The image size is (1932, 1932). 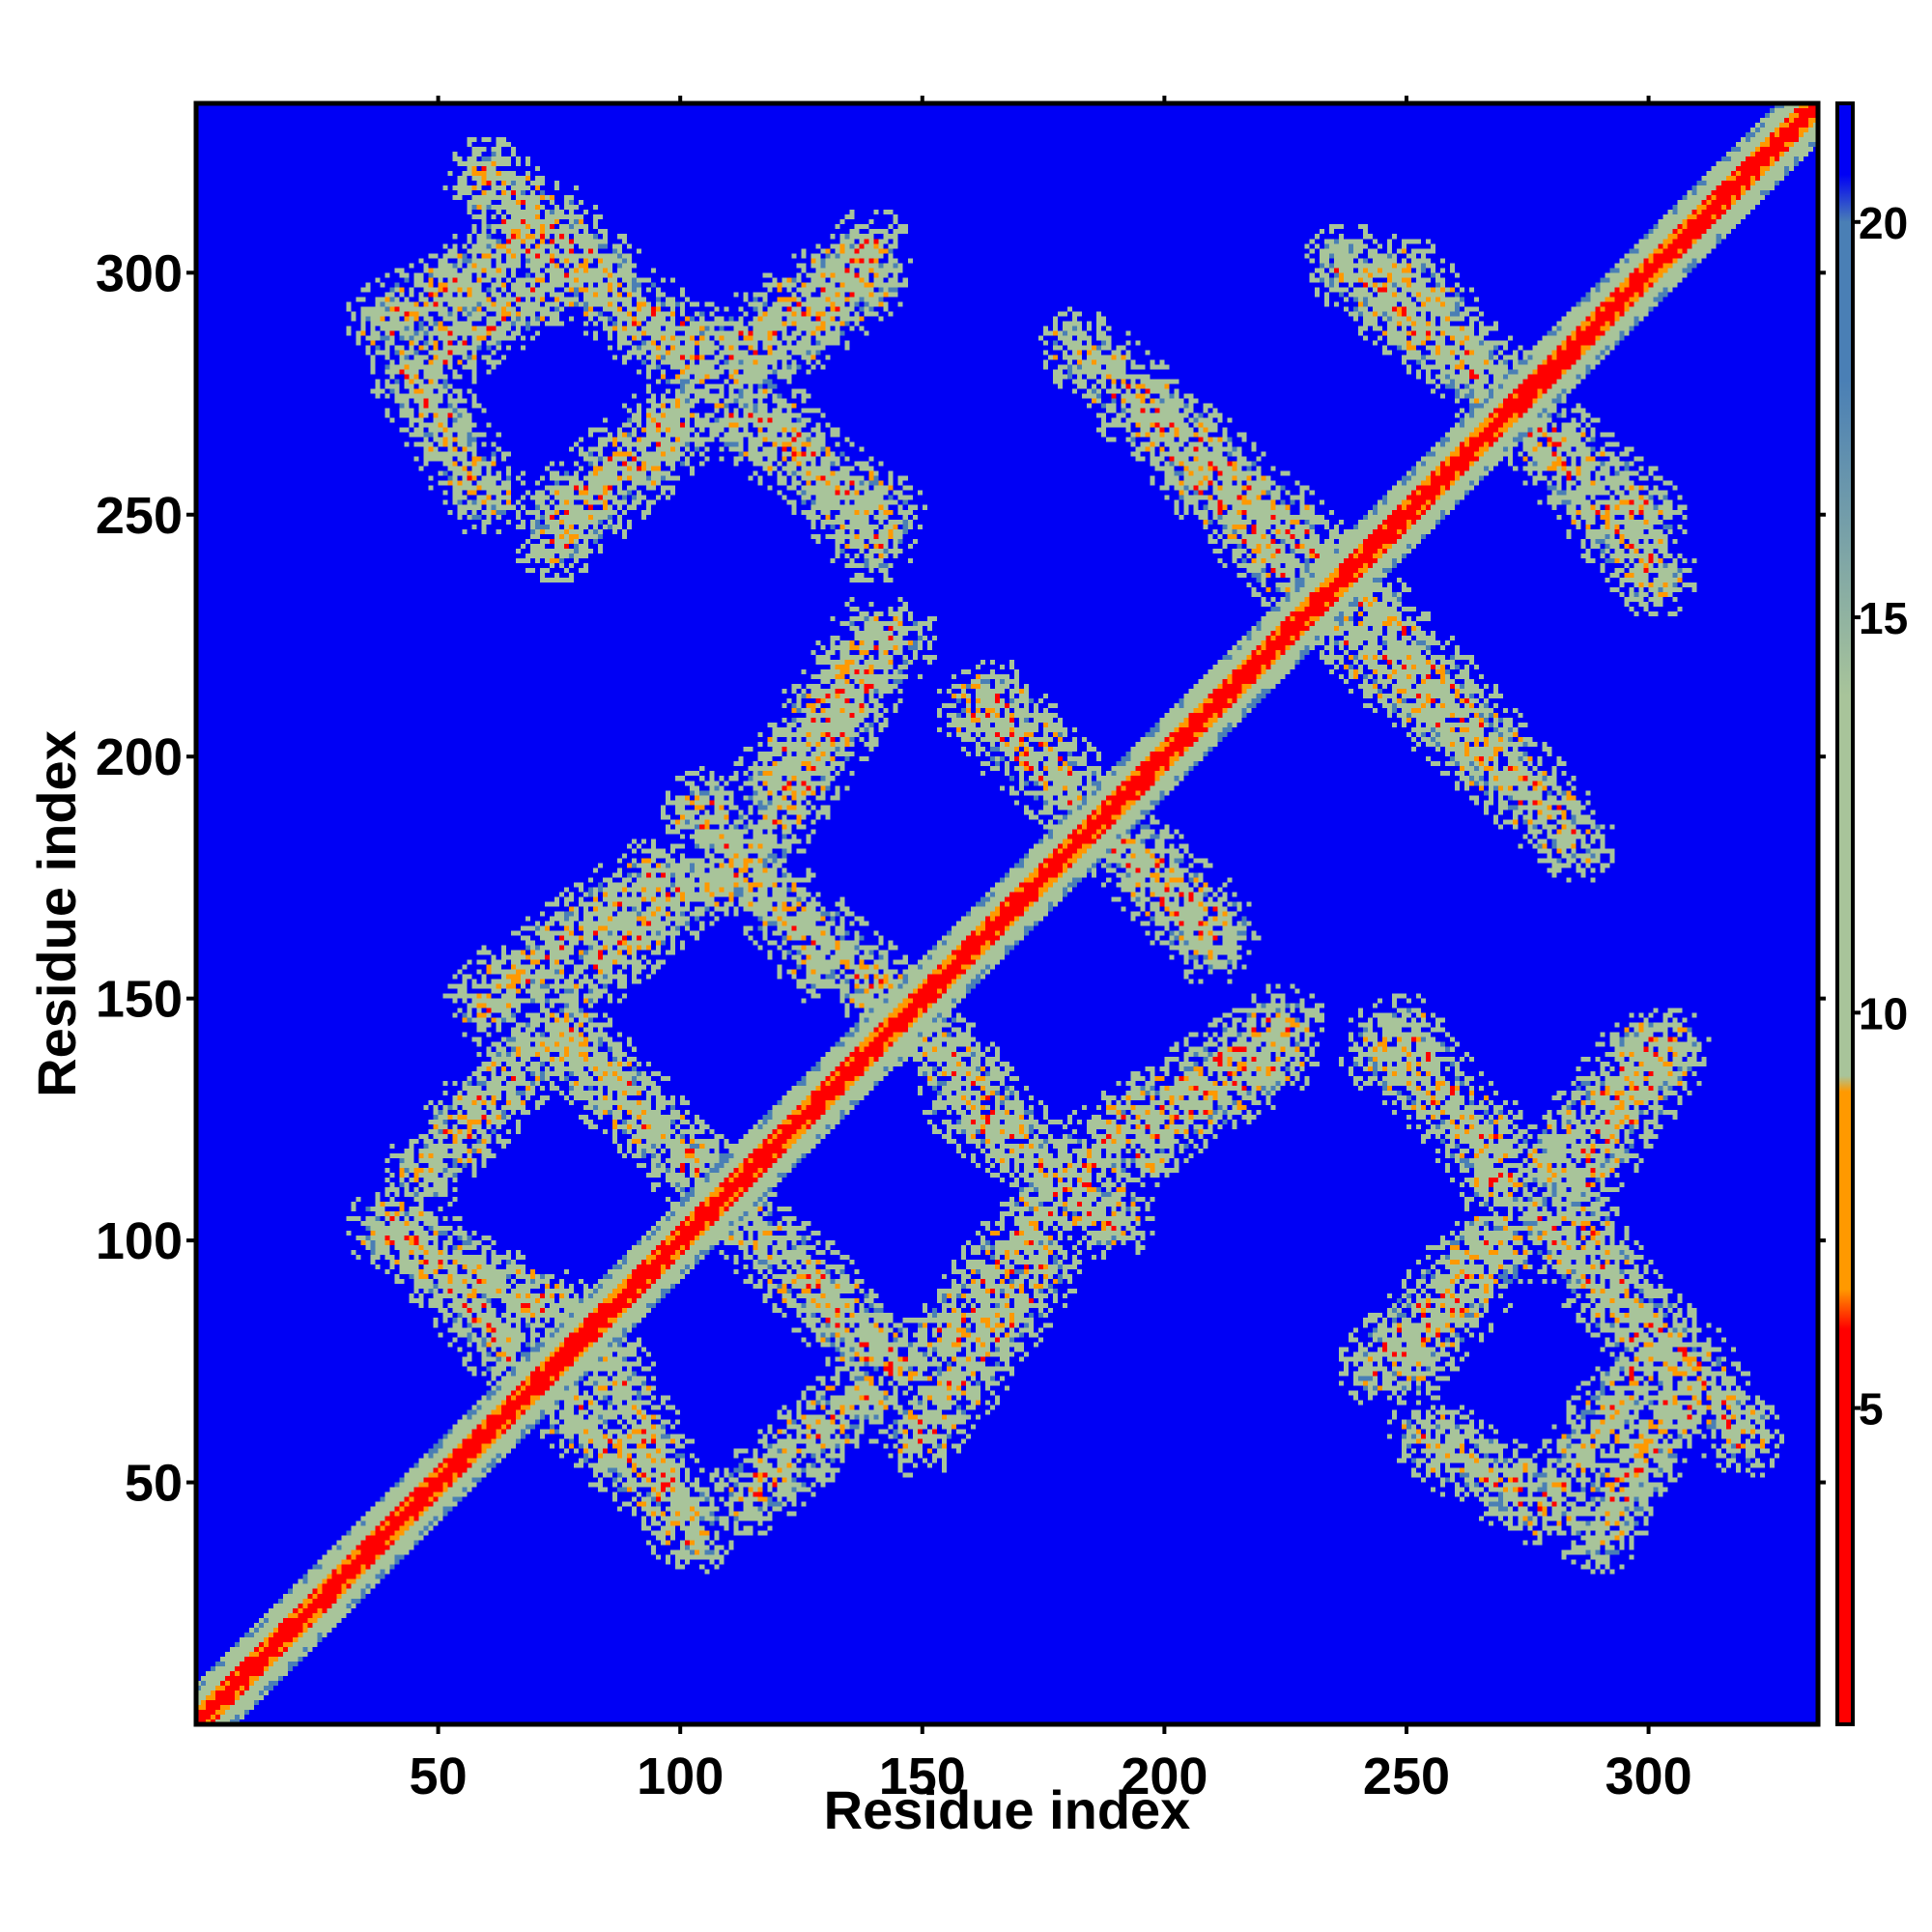 What do you see at coordinates (139, 516) in the screenshot?
I see `y-tick-label: 250` at bounding box center [139, 516].